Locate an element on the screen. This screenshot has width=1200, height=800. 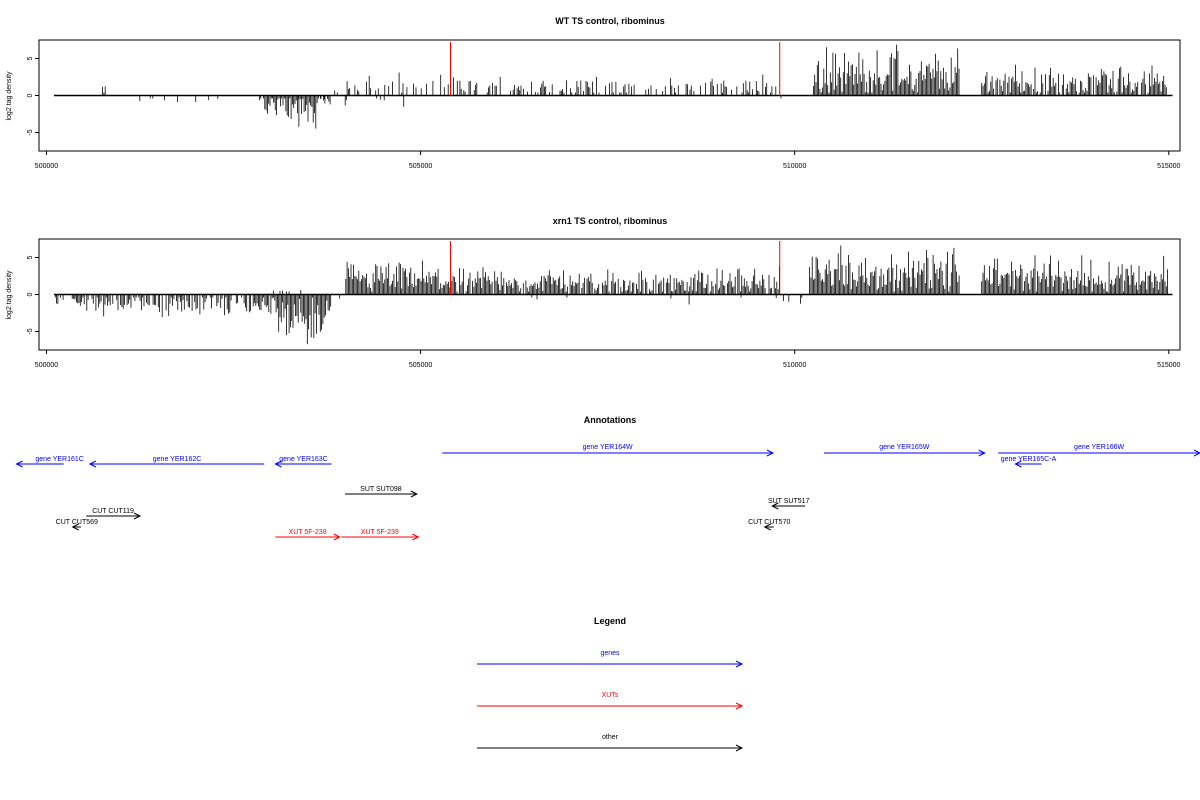
annotation-feature: gene YER166W is located at coordinates (1099, 450).